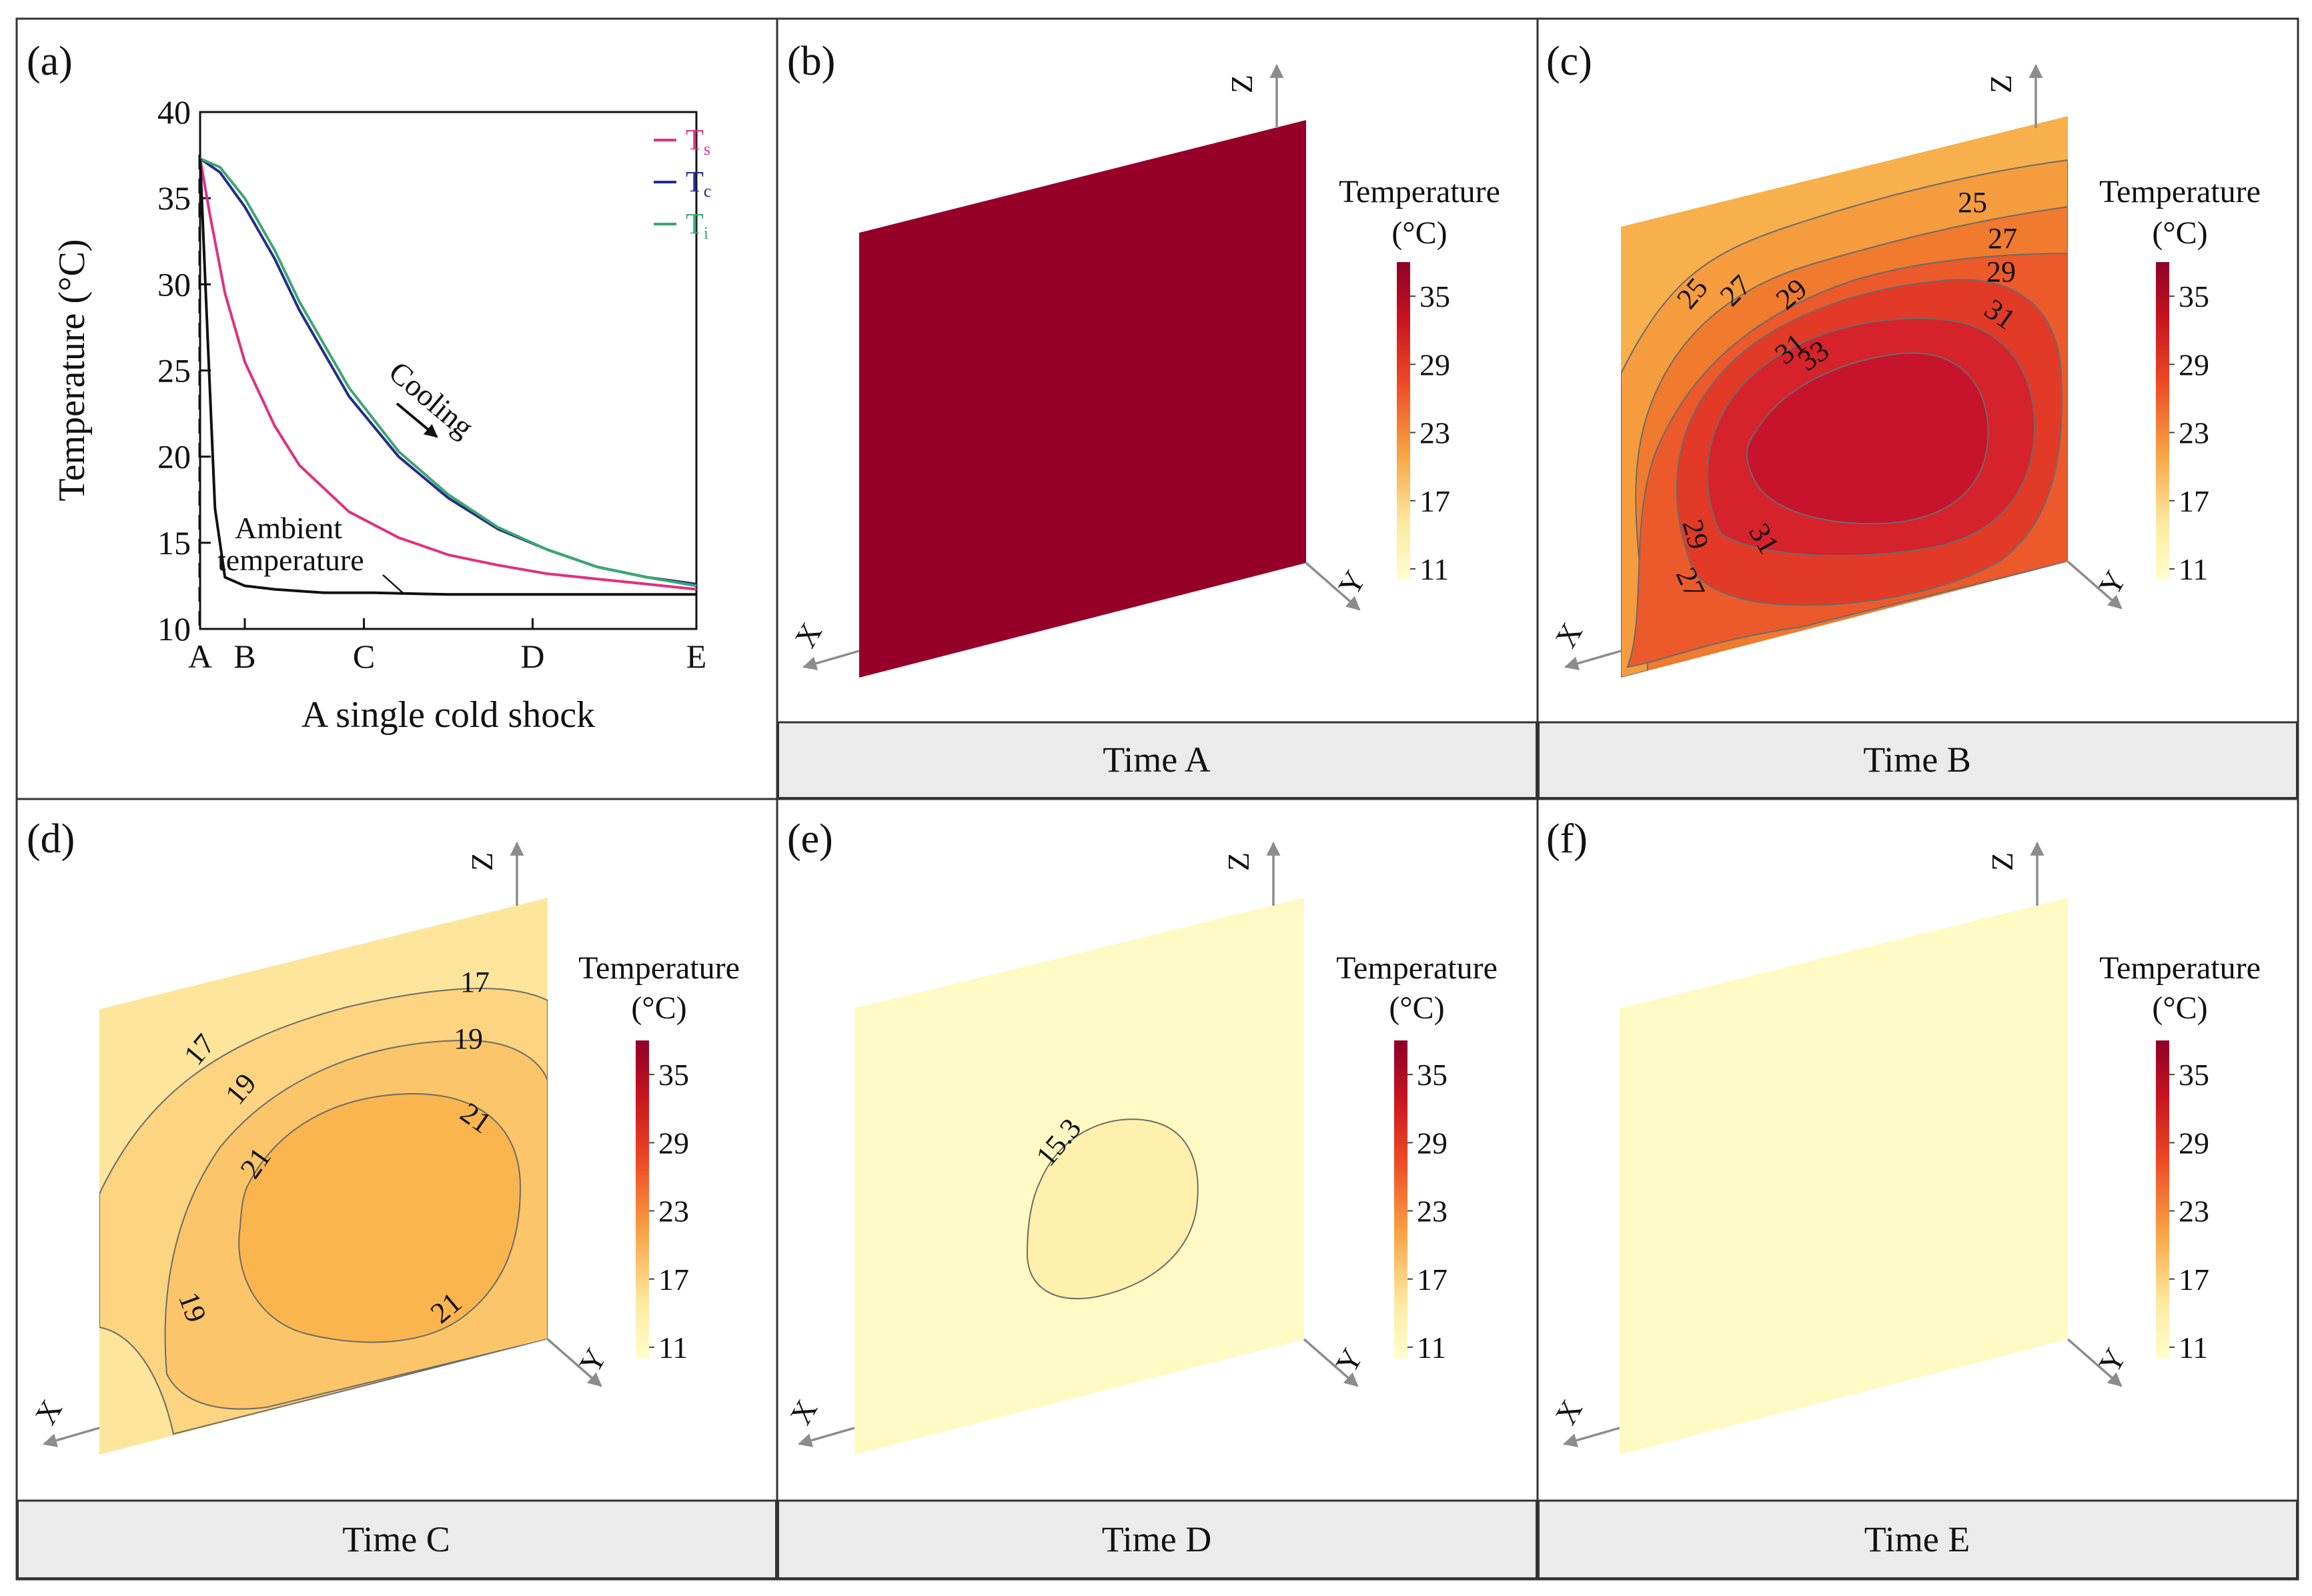  I want to click on panel-label-f: (f), so click(1567, 839).